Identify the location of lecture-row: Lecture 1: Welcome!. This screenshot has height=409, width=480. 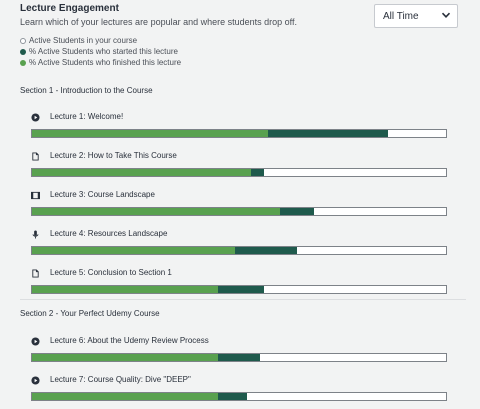
(238, 129).